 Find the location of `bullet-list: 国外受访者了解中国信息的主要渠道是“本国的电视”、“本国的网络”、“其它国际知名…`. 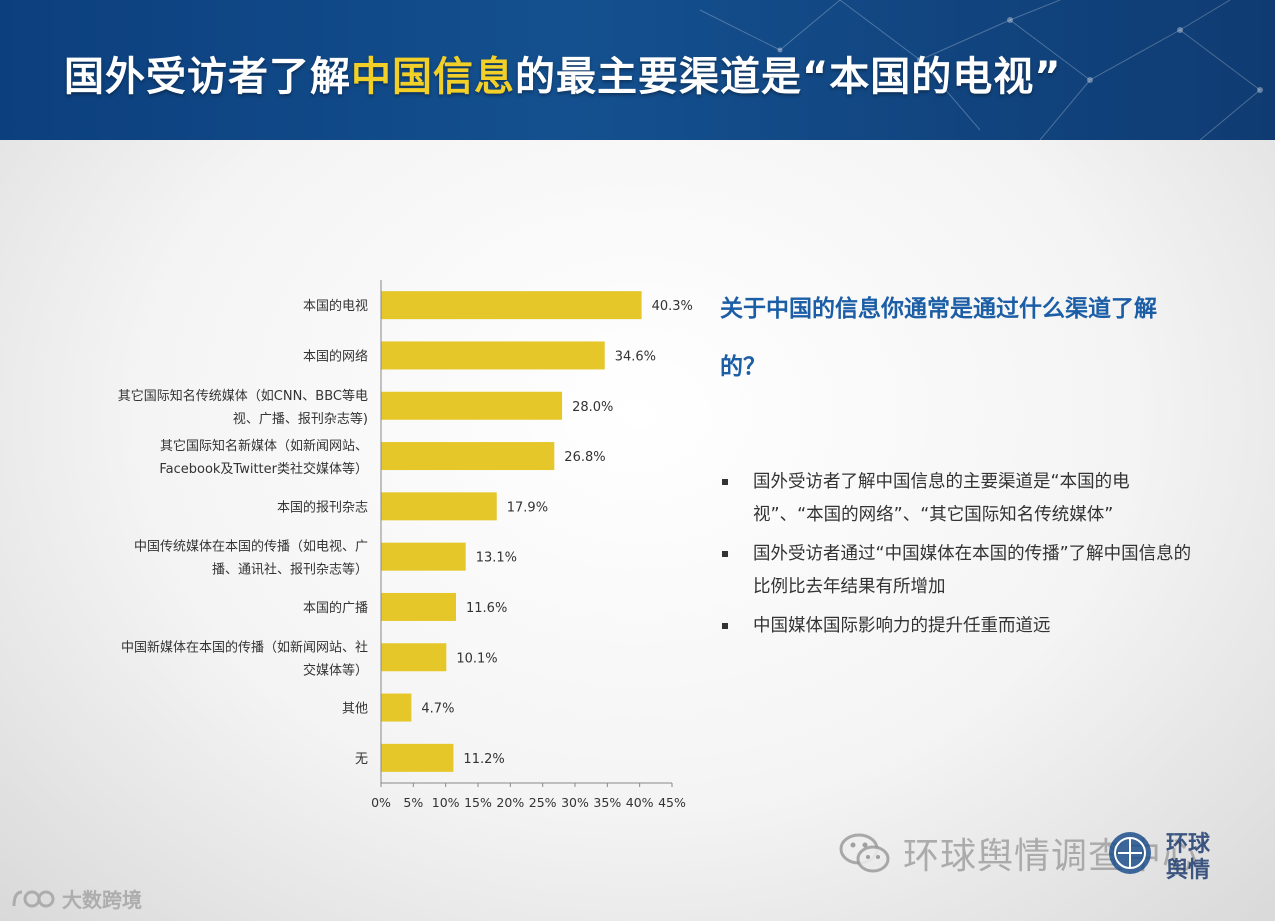

bullet-list: 国外受访者了解中国信息的主要渠道是“本国的电视”、“本国的网络”、“其它国际知名… is located at coordinates (960, 557).